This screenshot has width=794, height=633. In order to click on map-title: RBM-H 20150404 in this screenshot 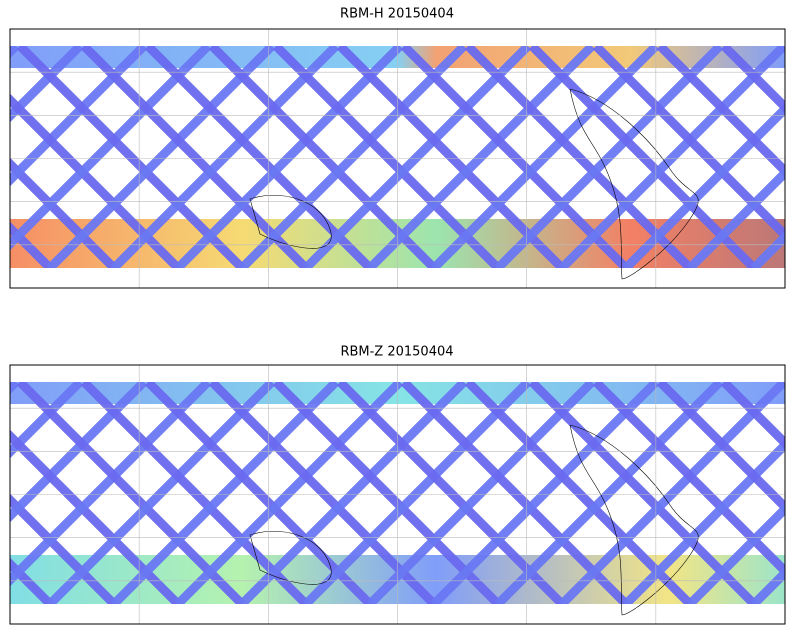, I will do `click(397, 14)`.